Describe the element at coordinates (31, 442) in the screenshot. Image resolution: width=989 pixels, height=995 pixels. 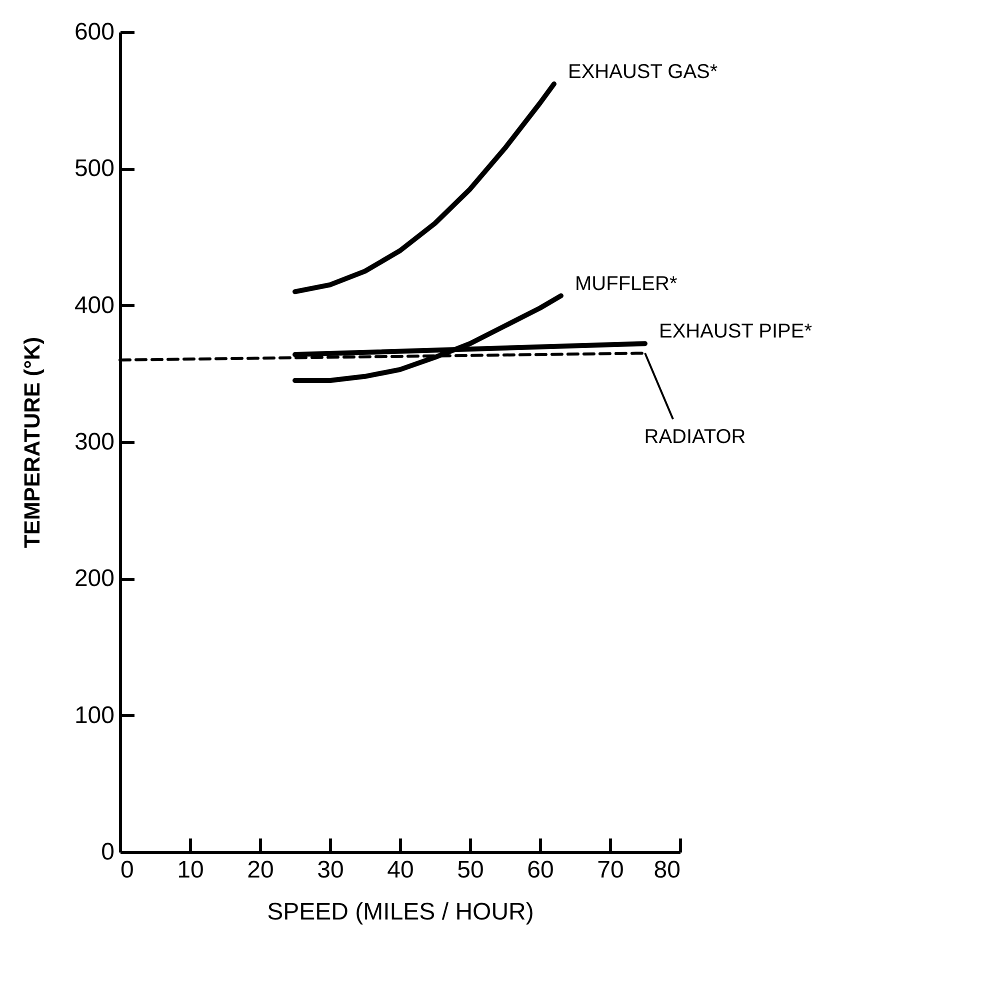
I see `y-axis-title: TEMPERATURE (°K)` at that location.